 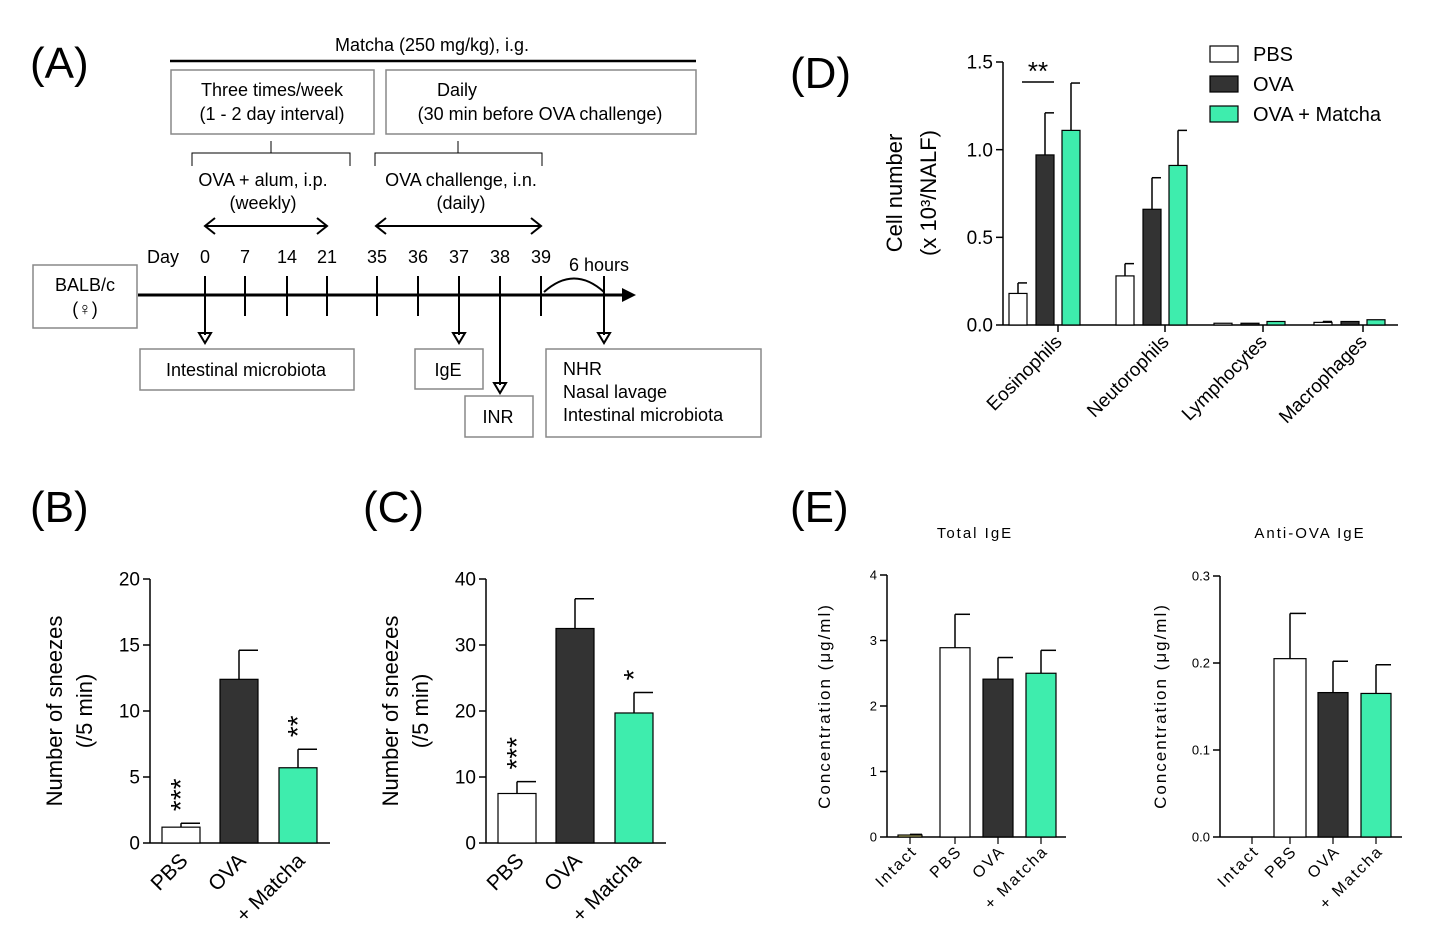 What do you see at coordinates (266, 226) in the screenshot?
I see `double-arrow-icon` at bounding box center [266, 226].